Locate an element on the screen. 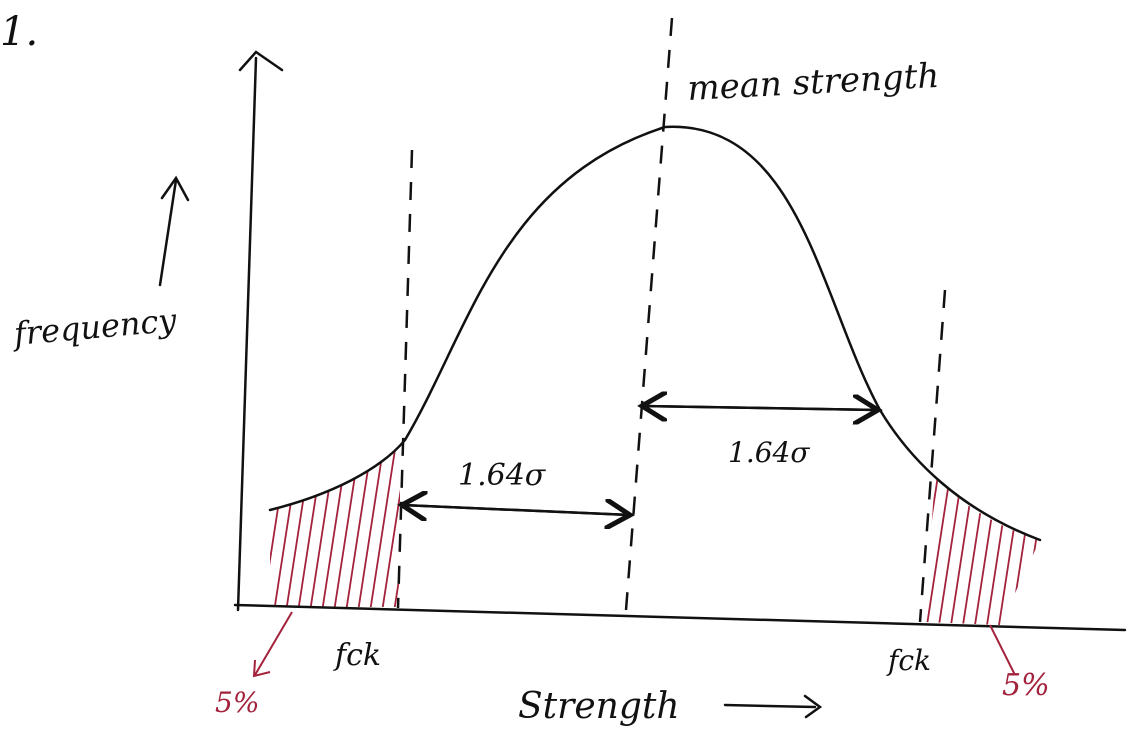 This screenshot has height=742, width=1143. y-axis-label: frequency is located at coordinates (94, 327).